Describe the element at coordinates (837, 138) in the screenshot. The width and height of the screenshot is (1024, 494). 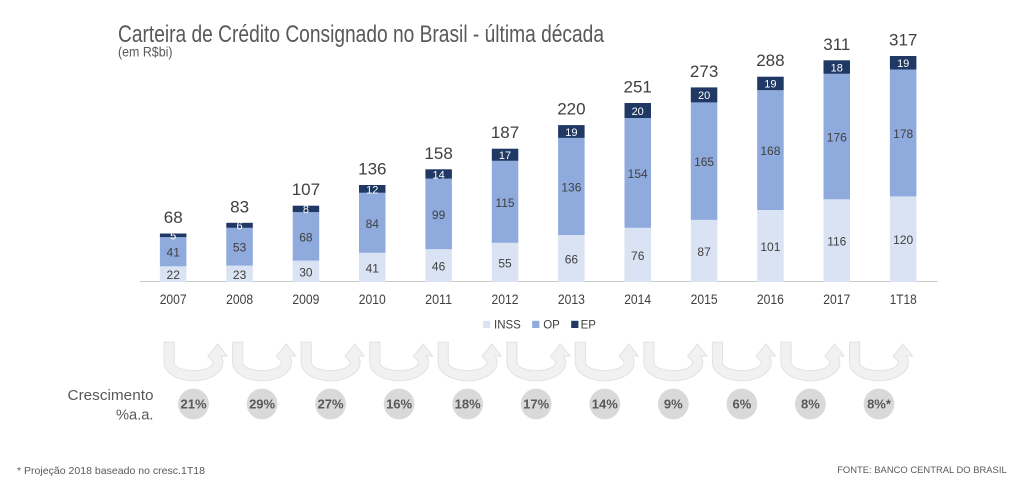
I see `svg-text: 176` at that location.